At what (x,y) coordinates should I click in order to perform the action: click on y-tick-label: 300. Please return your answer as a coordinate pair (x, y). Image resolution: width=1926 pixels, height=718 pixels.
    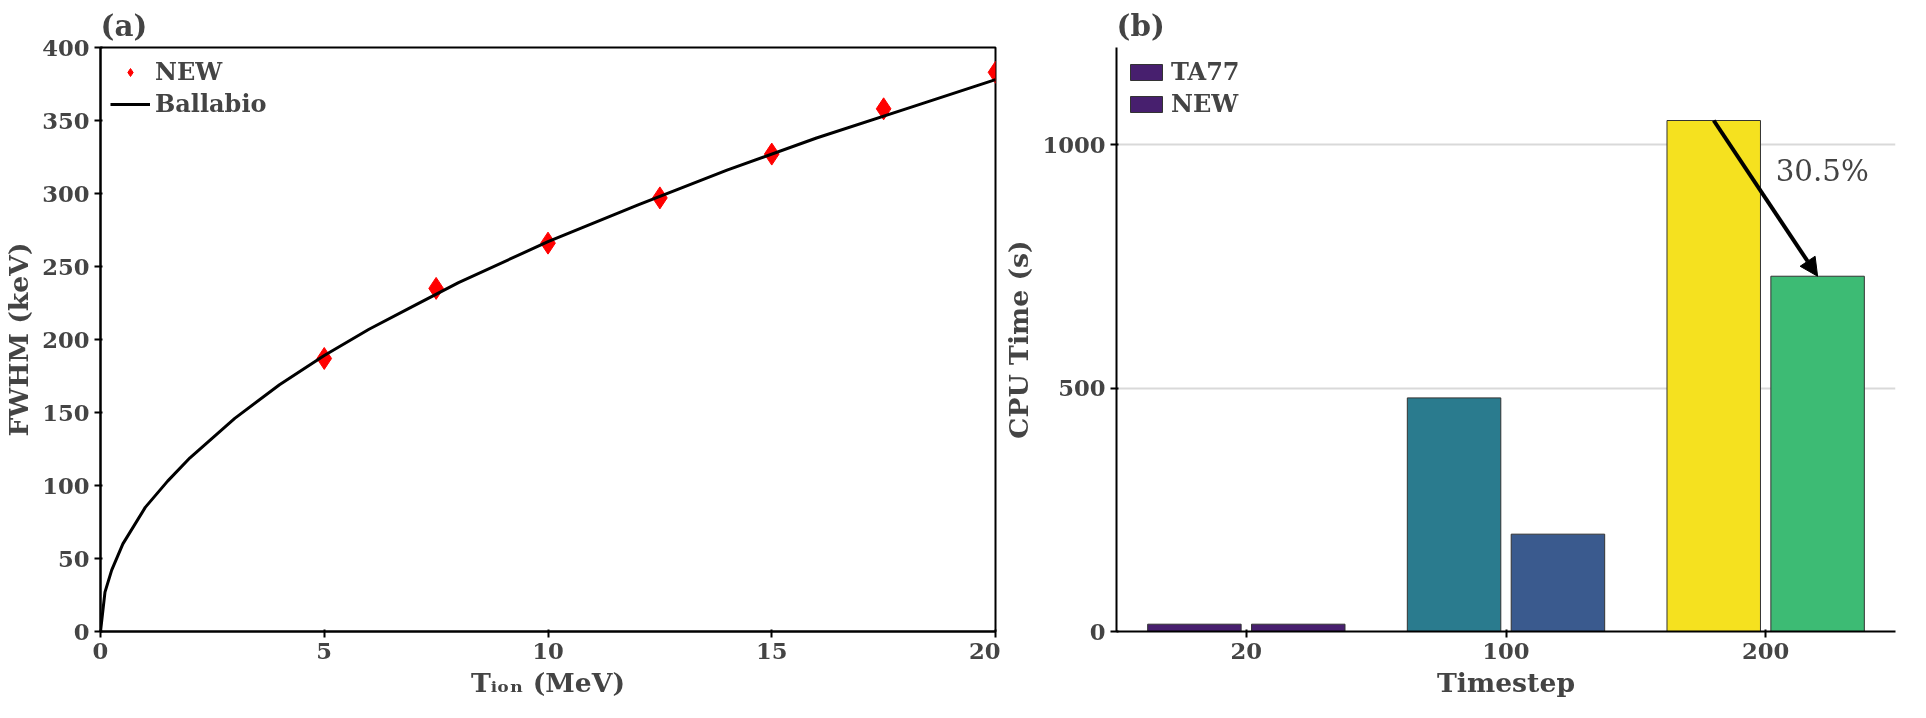
    Looking at the image, I should click on (66, 193).